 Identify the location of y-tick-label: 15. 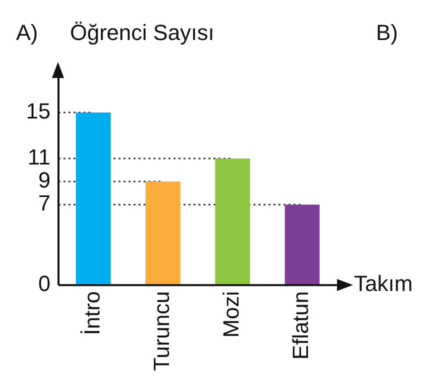
(38, 111).